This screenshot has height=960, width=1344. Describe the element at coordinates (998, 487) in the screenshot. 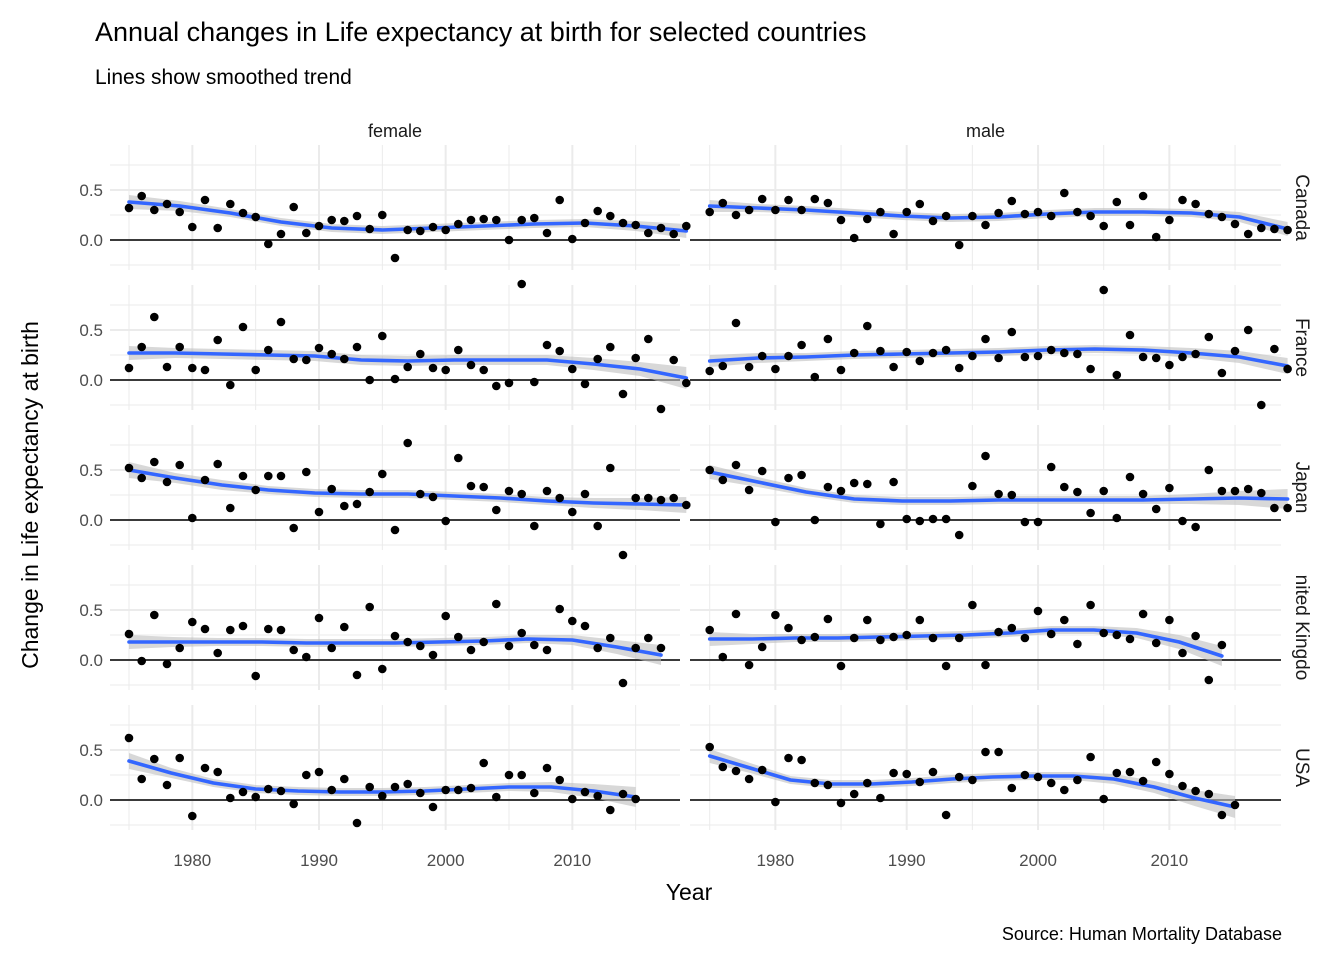

I see `confidence-band` at that location.